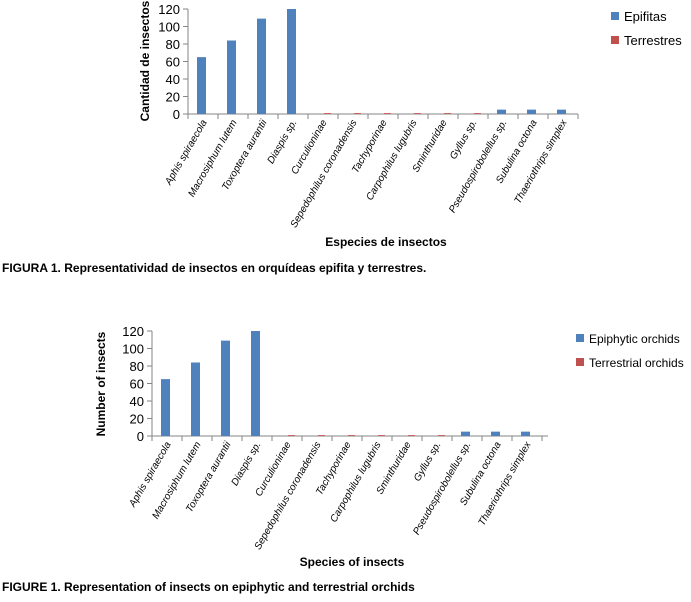  I want to click on chart1-y-tick-label: 120, so click(169, 9).